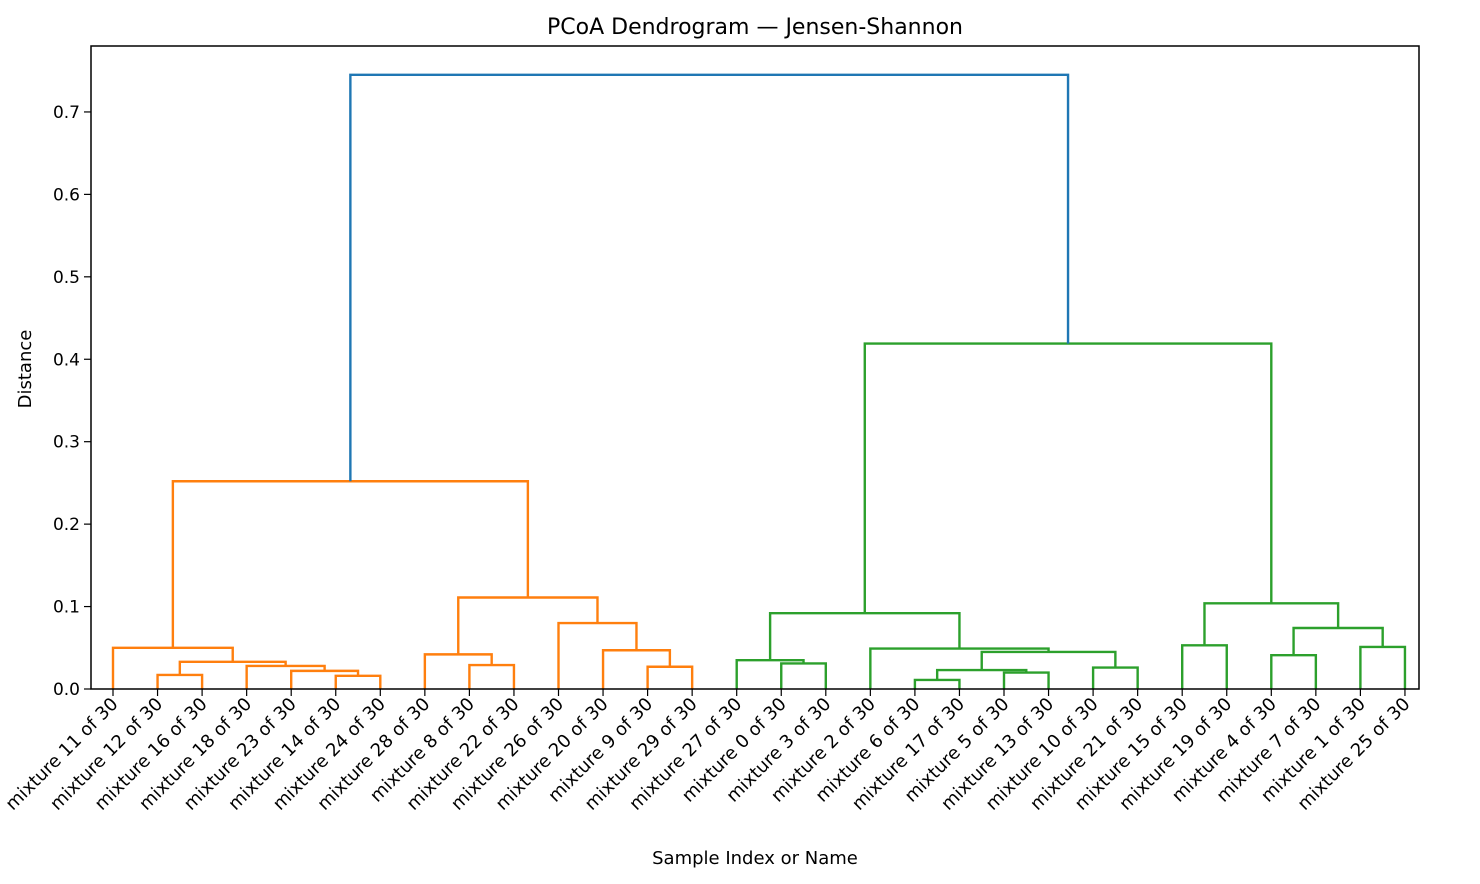 The width and height of the screenshot is (1480, 884). I want to click on y-tick-label: 0.5, so click(66, 278).